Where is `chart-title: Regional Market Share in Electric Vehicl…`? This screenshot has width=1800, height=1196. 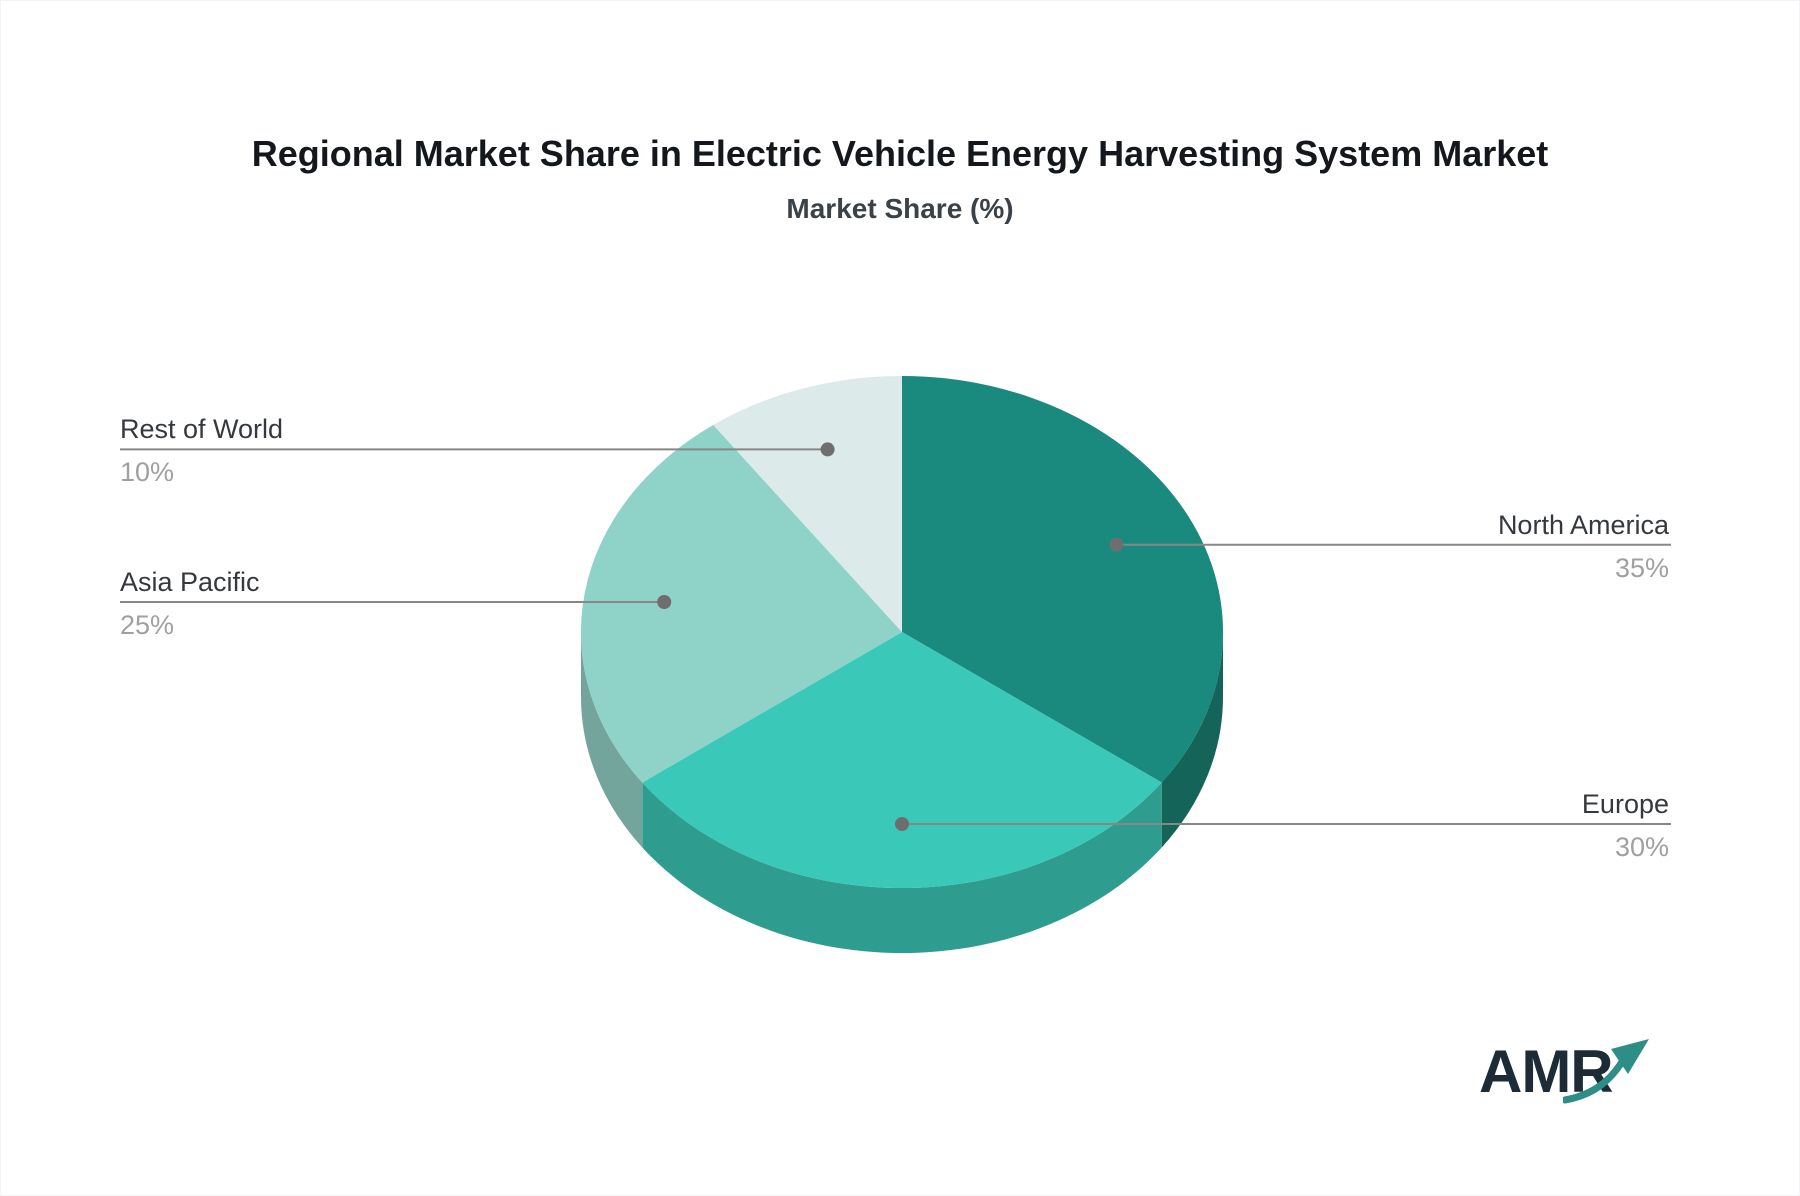 chart-title: Regional Market Share in Electric Vehicl… is located at coordinates (900, 153).